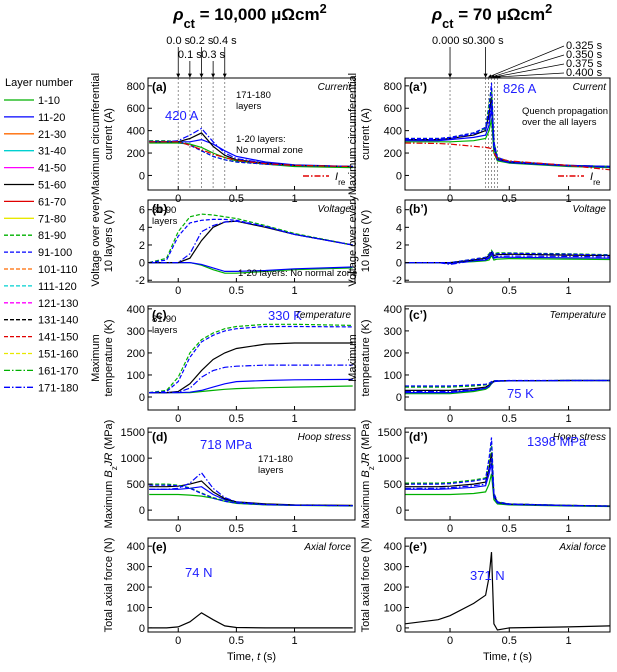  I want to click on time-marker-label: 0.300 s, so click(486, 41).